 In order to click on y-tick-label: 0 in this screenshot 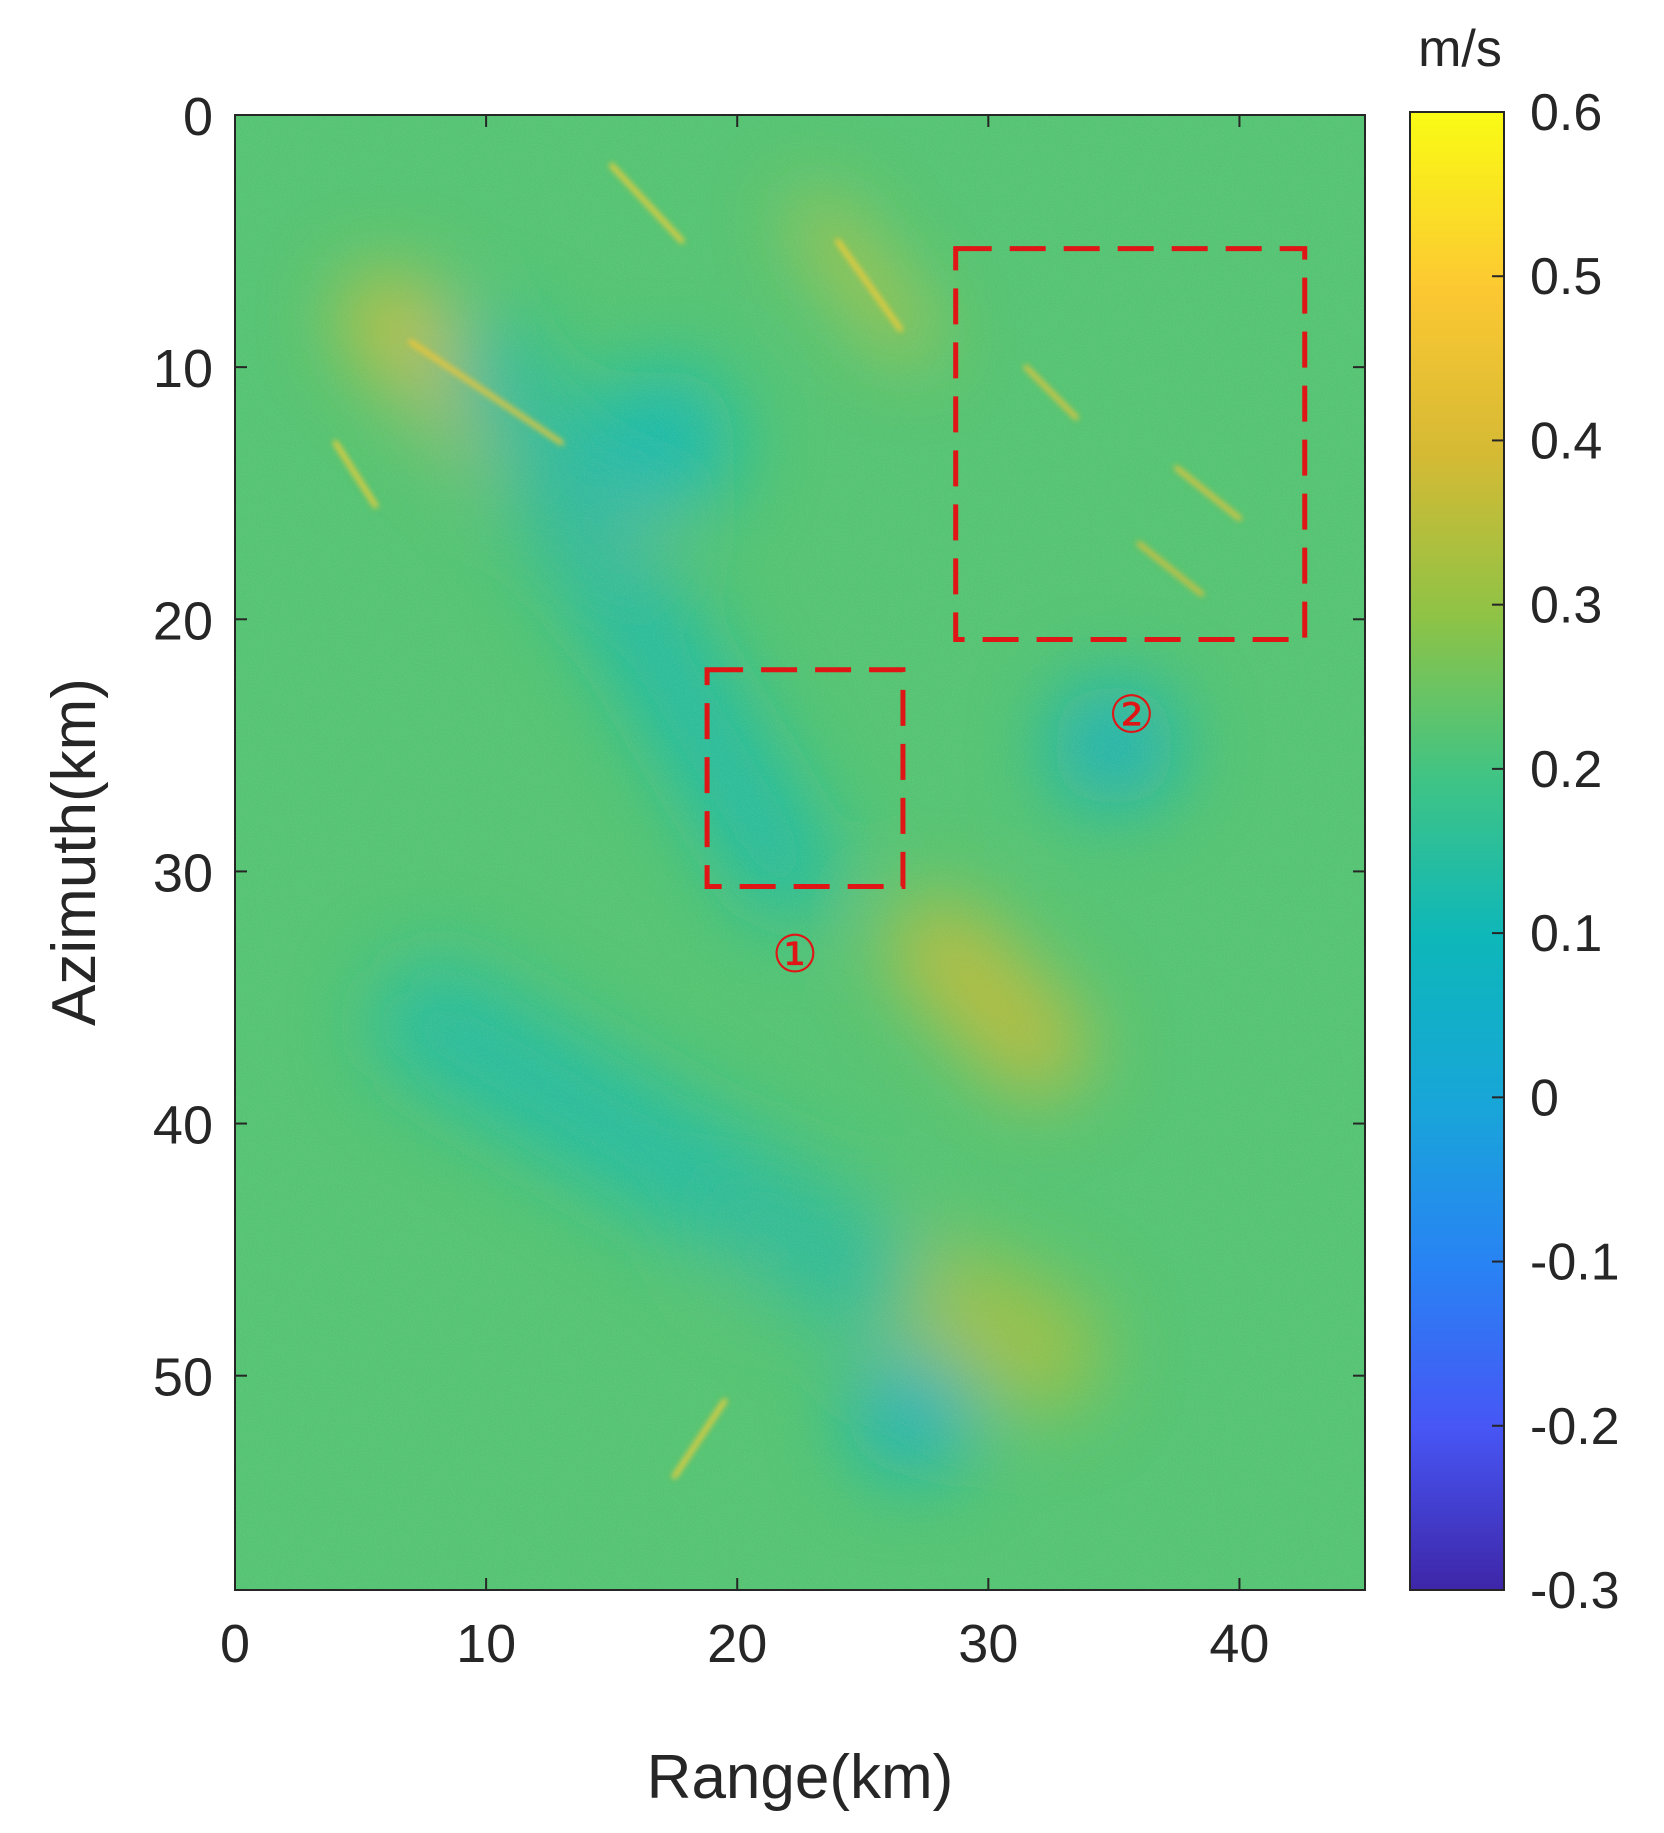, I will do `click(198, 117)`.